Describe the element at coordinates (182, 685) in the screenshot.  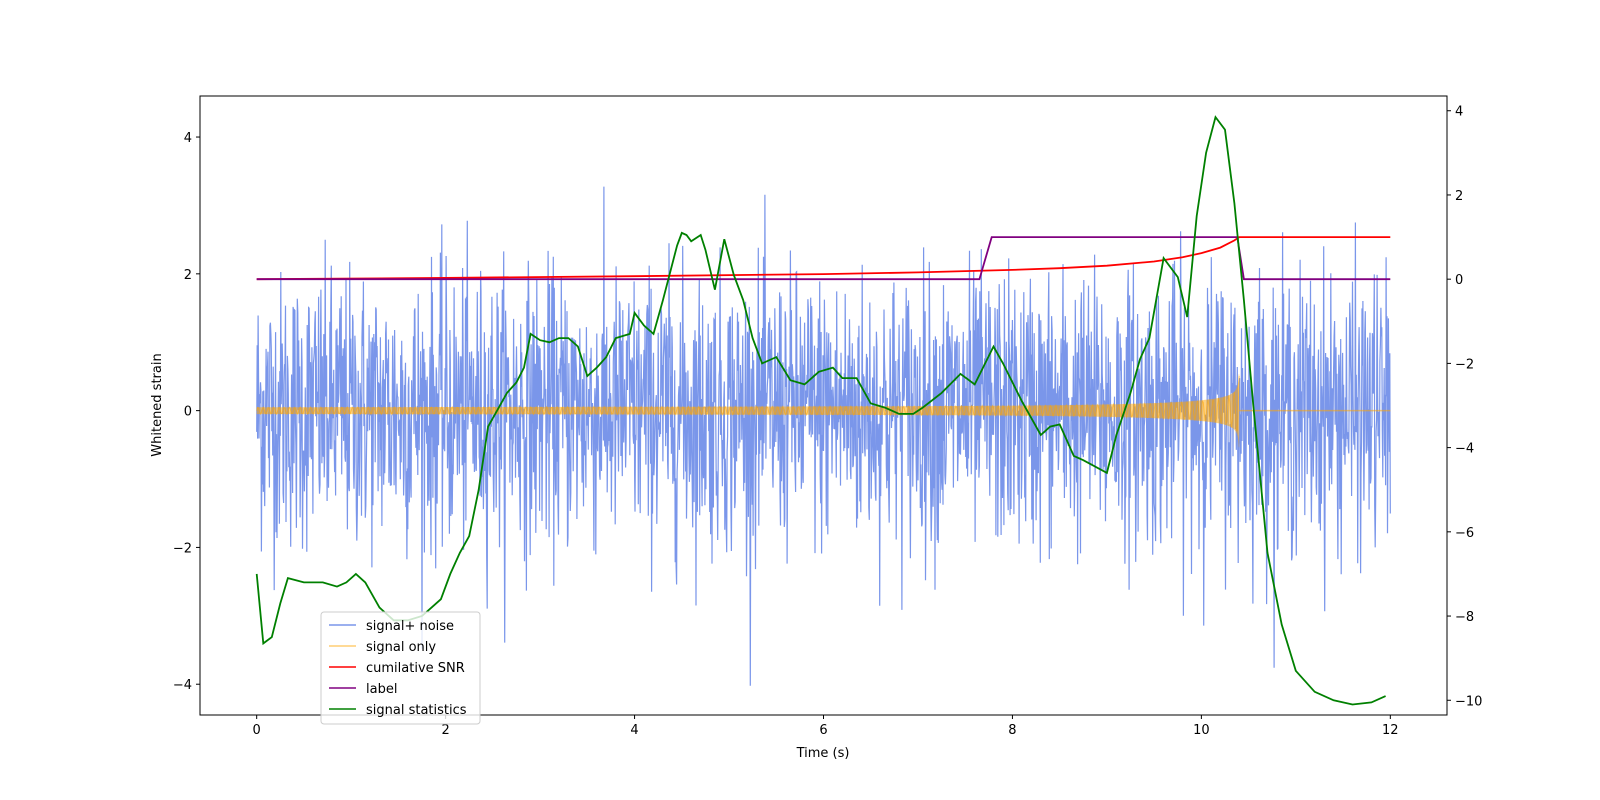
I see `y-tick-label: −4` at that location.